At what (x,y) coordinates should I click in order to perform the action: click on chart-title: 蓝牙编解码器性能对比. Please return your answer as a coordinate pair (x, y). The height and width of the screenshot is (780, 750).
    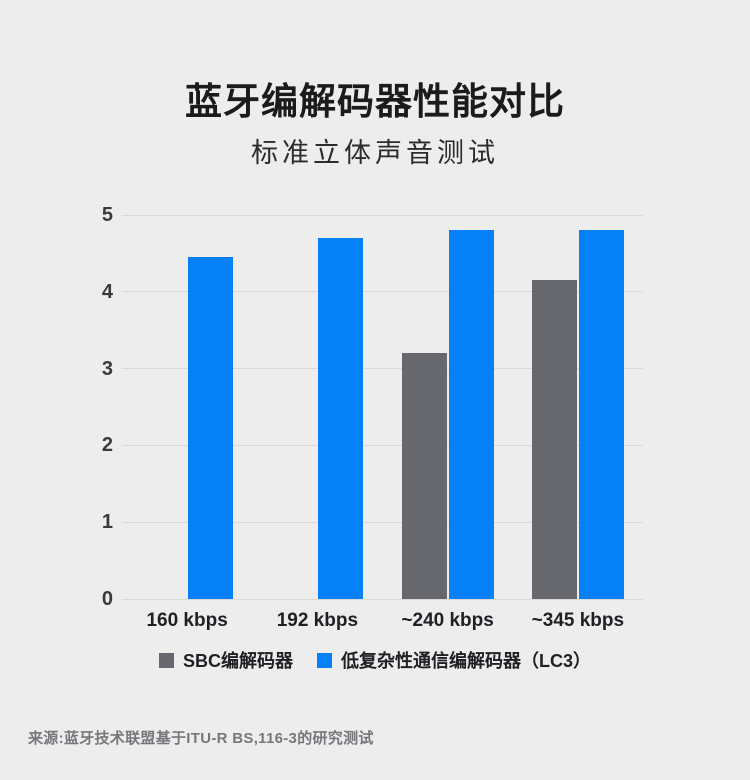
    Looking at the image, I should click on (375, 101).